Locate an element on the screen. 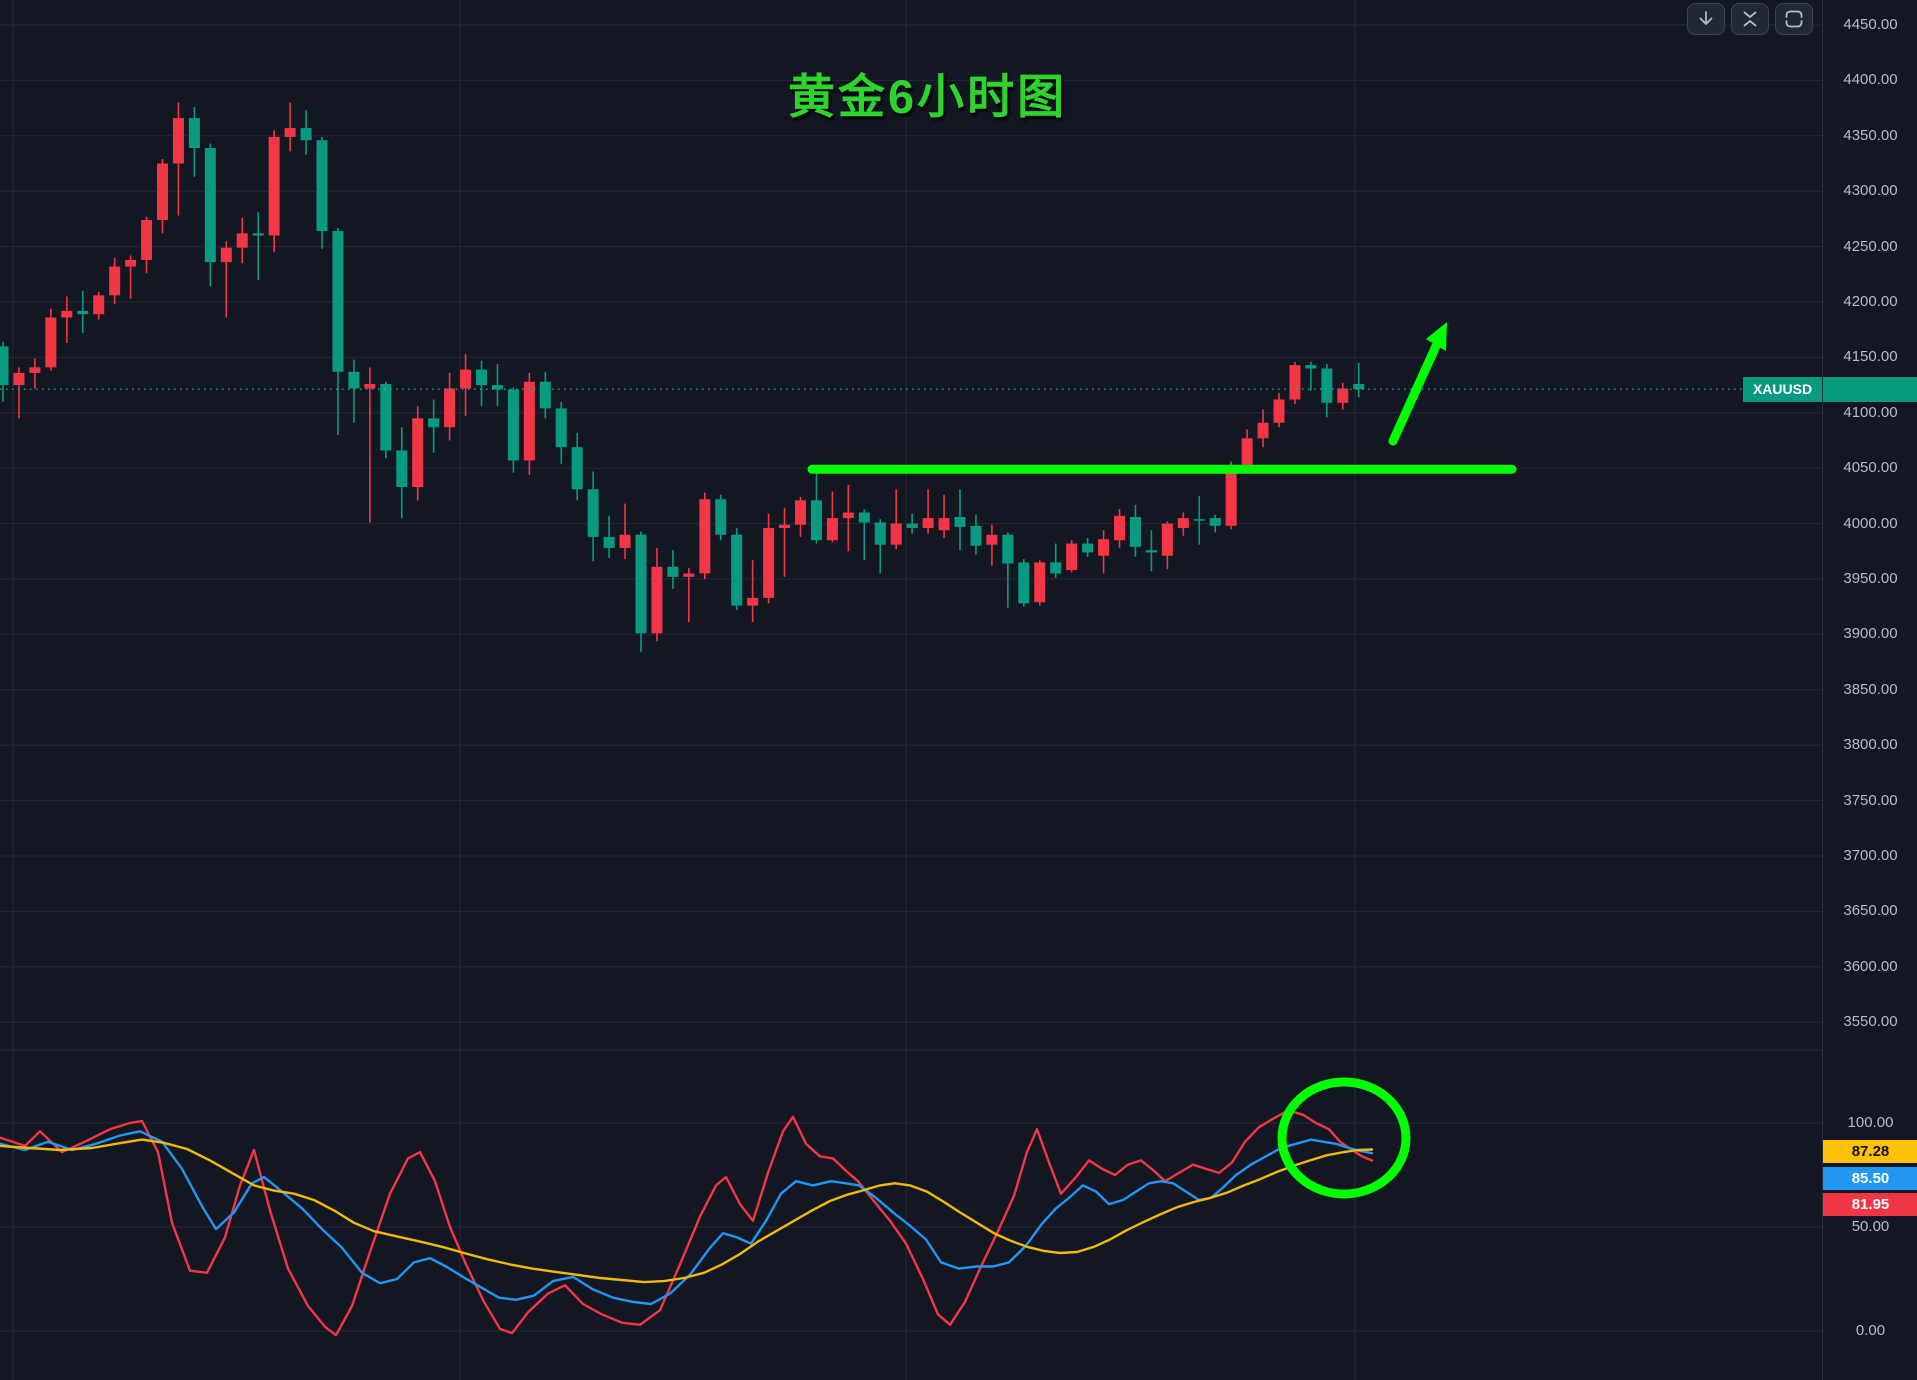 This screenshot has height=1380, width=1917. price-axis-label: 3600.00 is located at coordinates (1870, 966).